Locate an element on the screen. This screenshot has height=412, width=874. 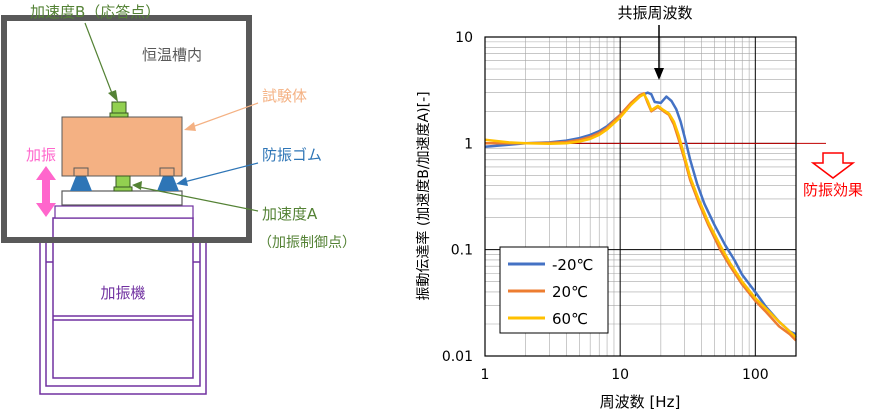
accel-a-arrowhead is located at coordinates (137, 185).